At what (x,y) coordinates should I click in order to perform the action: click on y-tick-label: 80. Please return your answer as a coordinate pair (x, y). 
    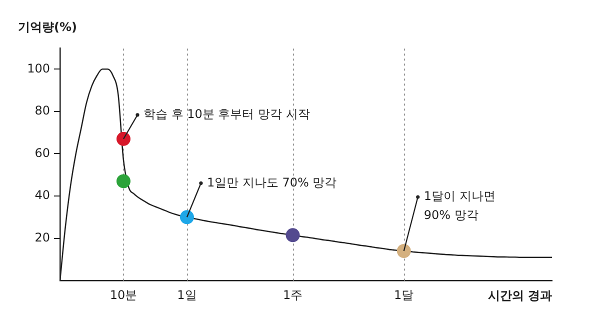
    Looking at the image, I should click on (42, 111).